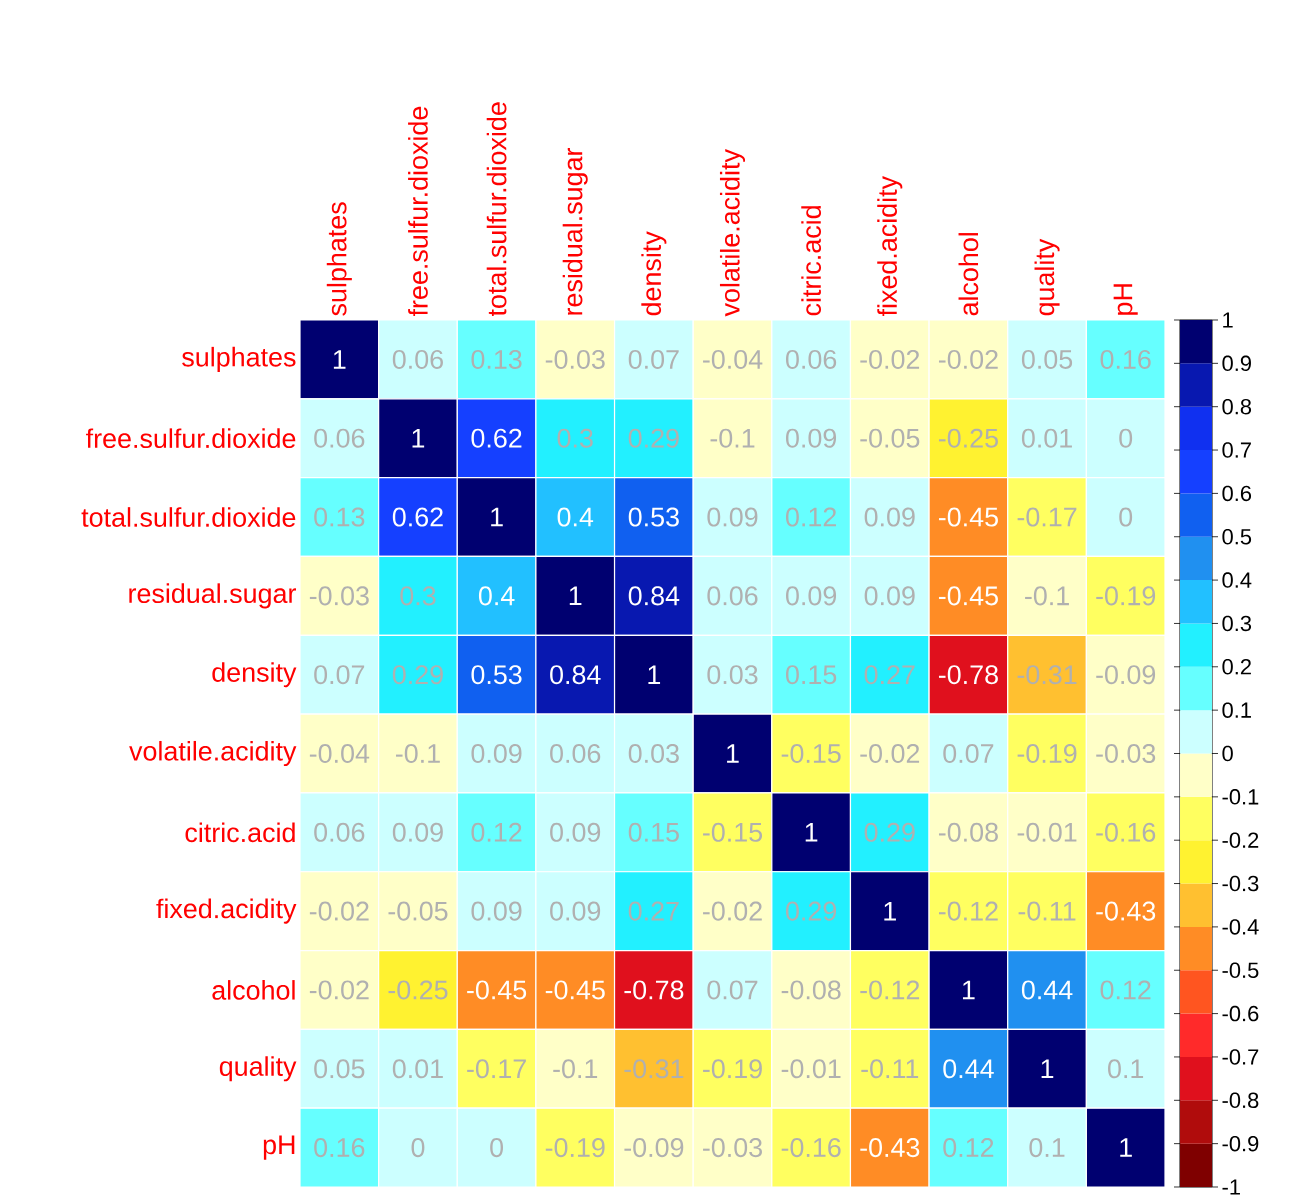  I want to click on x-tick-label: total.sulfur.dioxide, so click(496, 209).